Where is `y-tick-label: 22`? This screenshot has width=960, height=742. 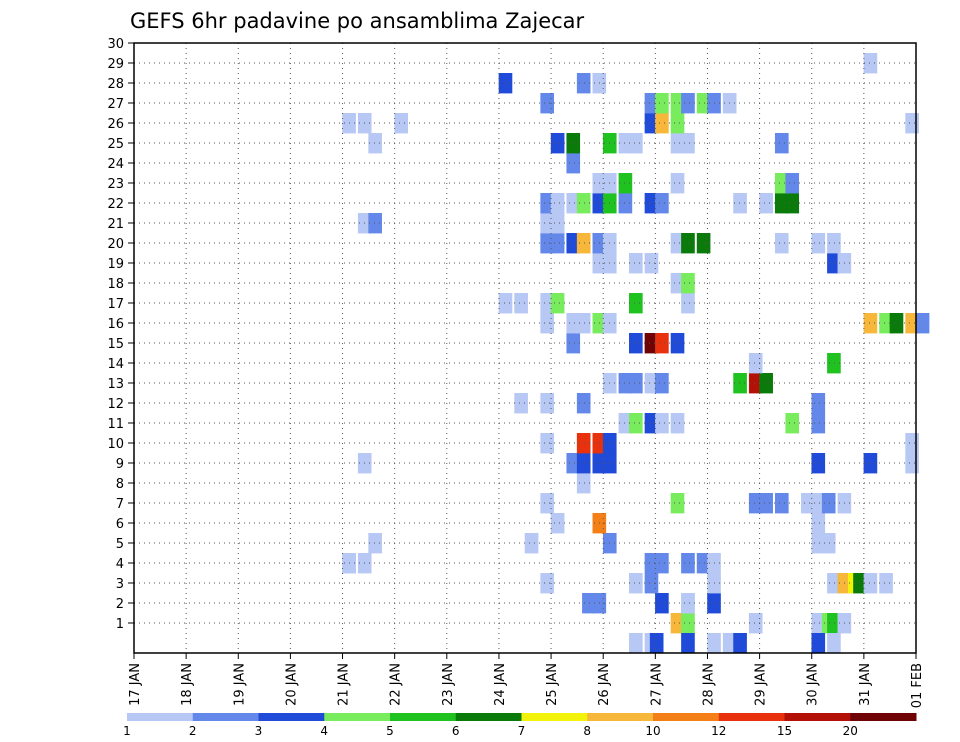
y-tick-label: 22 is located at coordinates (115, 204).